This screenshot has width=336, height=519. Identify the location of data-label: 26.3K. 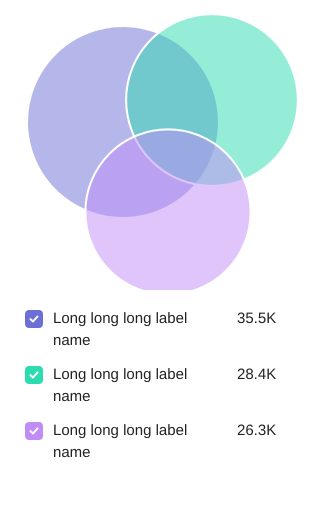
(256, 431).